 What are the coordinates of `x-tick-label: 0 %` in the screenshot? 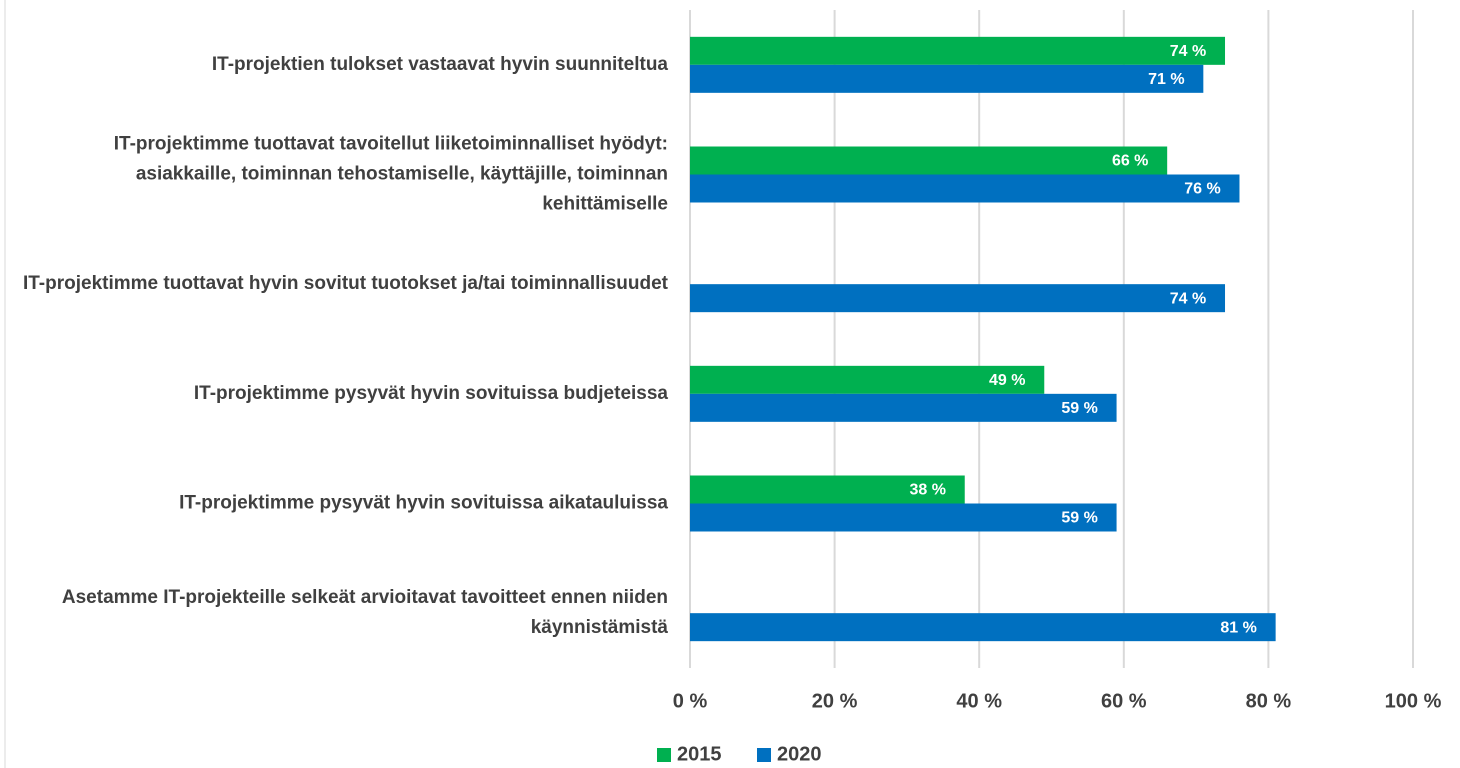 It's located at (690, 701).